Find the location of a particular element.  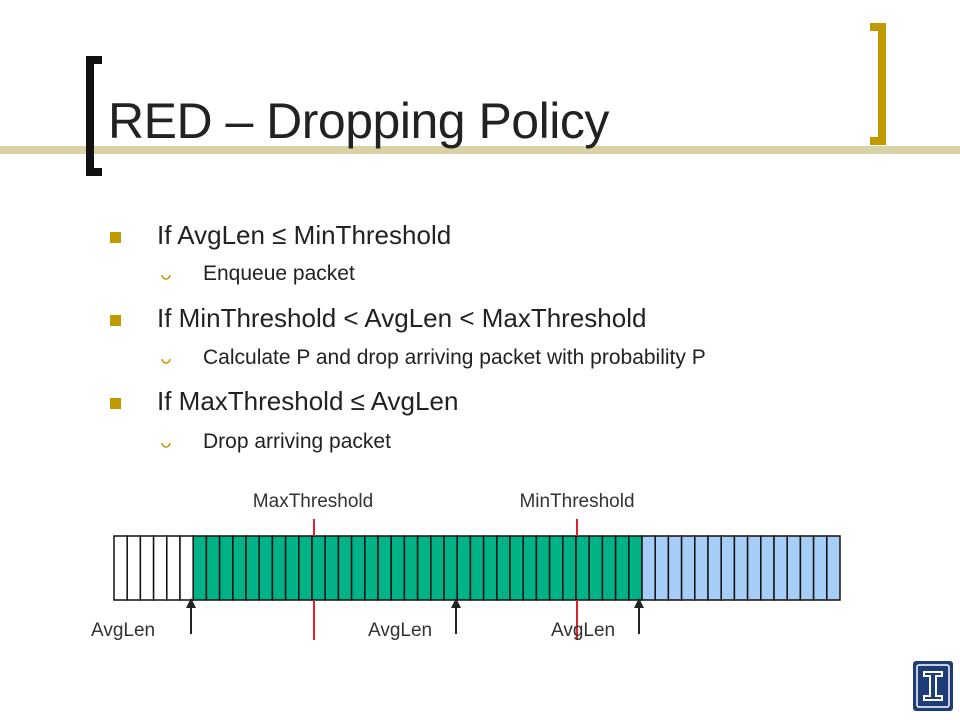

bullet-3-text: If MaxThreshold ≤ AvgLen is located at coordinates (308, 401).